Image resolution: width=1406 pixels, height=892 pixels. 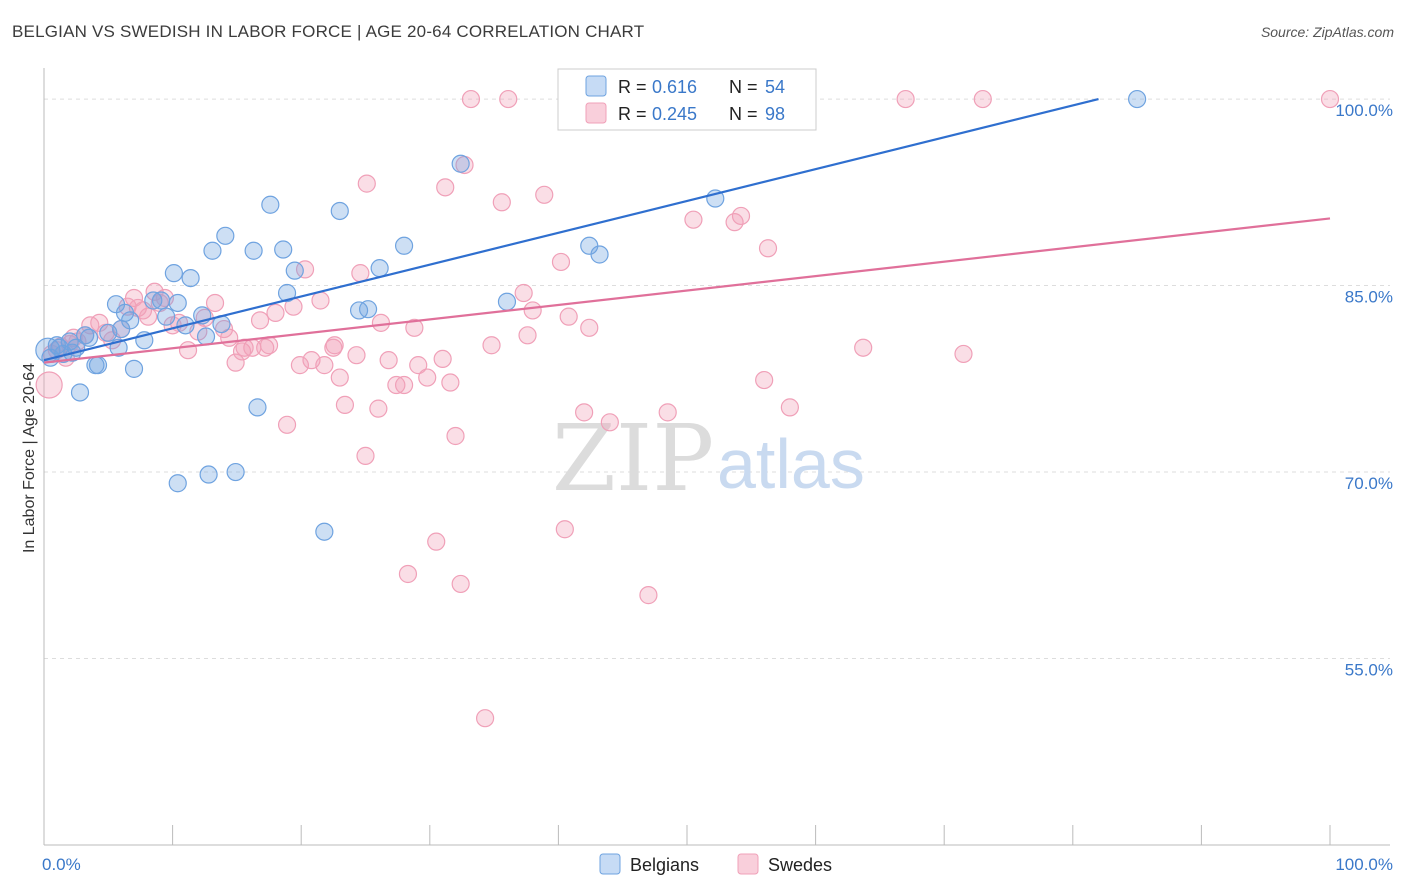 What do you see at coordinates (674, 114) in the screenshot?
I see `legend-r-swedes: 0.245` at bounding box center [674, 114].